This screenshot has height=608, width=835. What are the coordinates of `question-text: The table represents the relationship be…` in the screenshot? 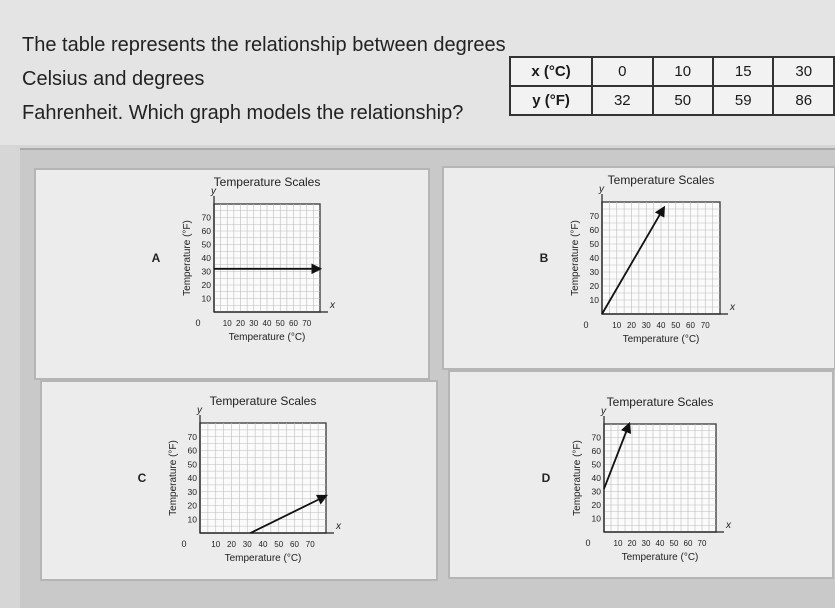 It's located at (282, 79).